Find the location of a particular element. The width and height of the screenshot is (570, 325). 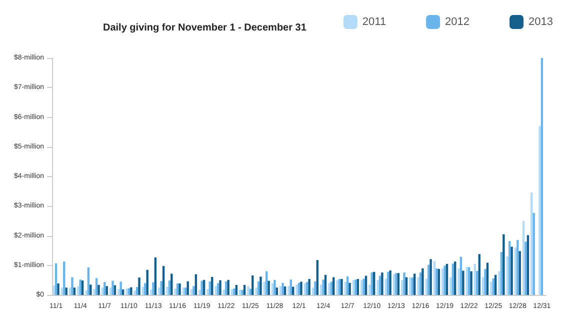

chart-title: Daily giving for November 1 - December 31 is located at coordinates (205, 28).